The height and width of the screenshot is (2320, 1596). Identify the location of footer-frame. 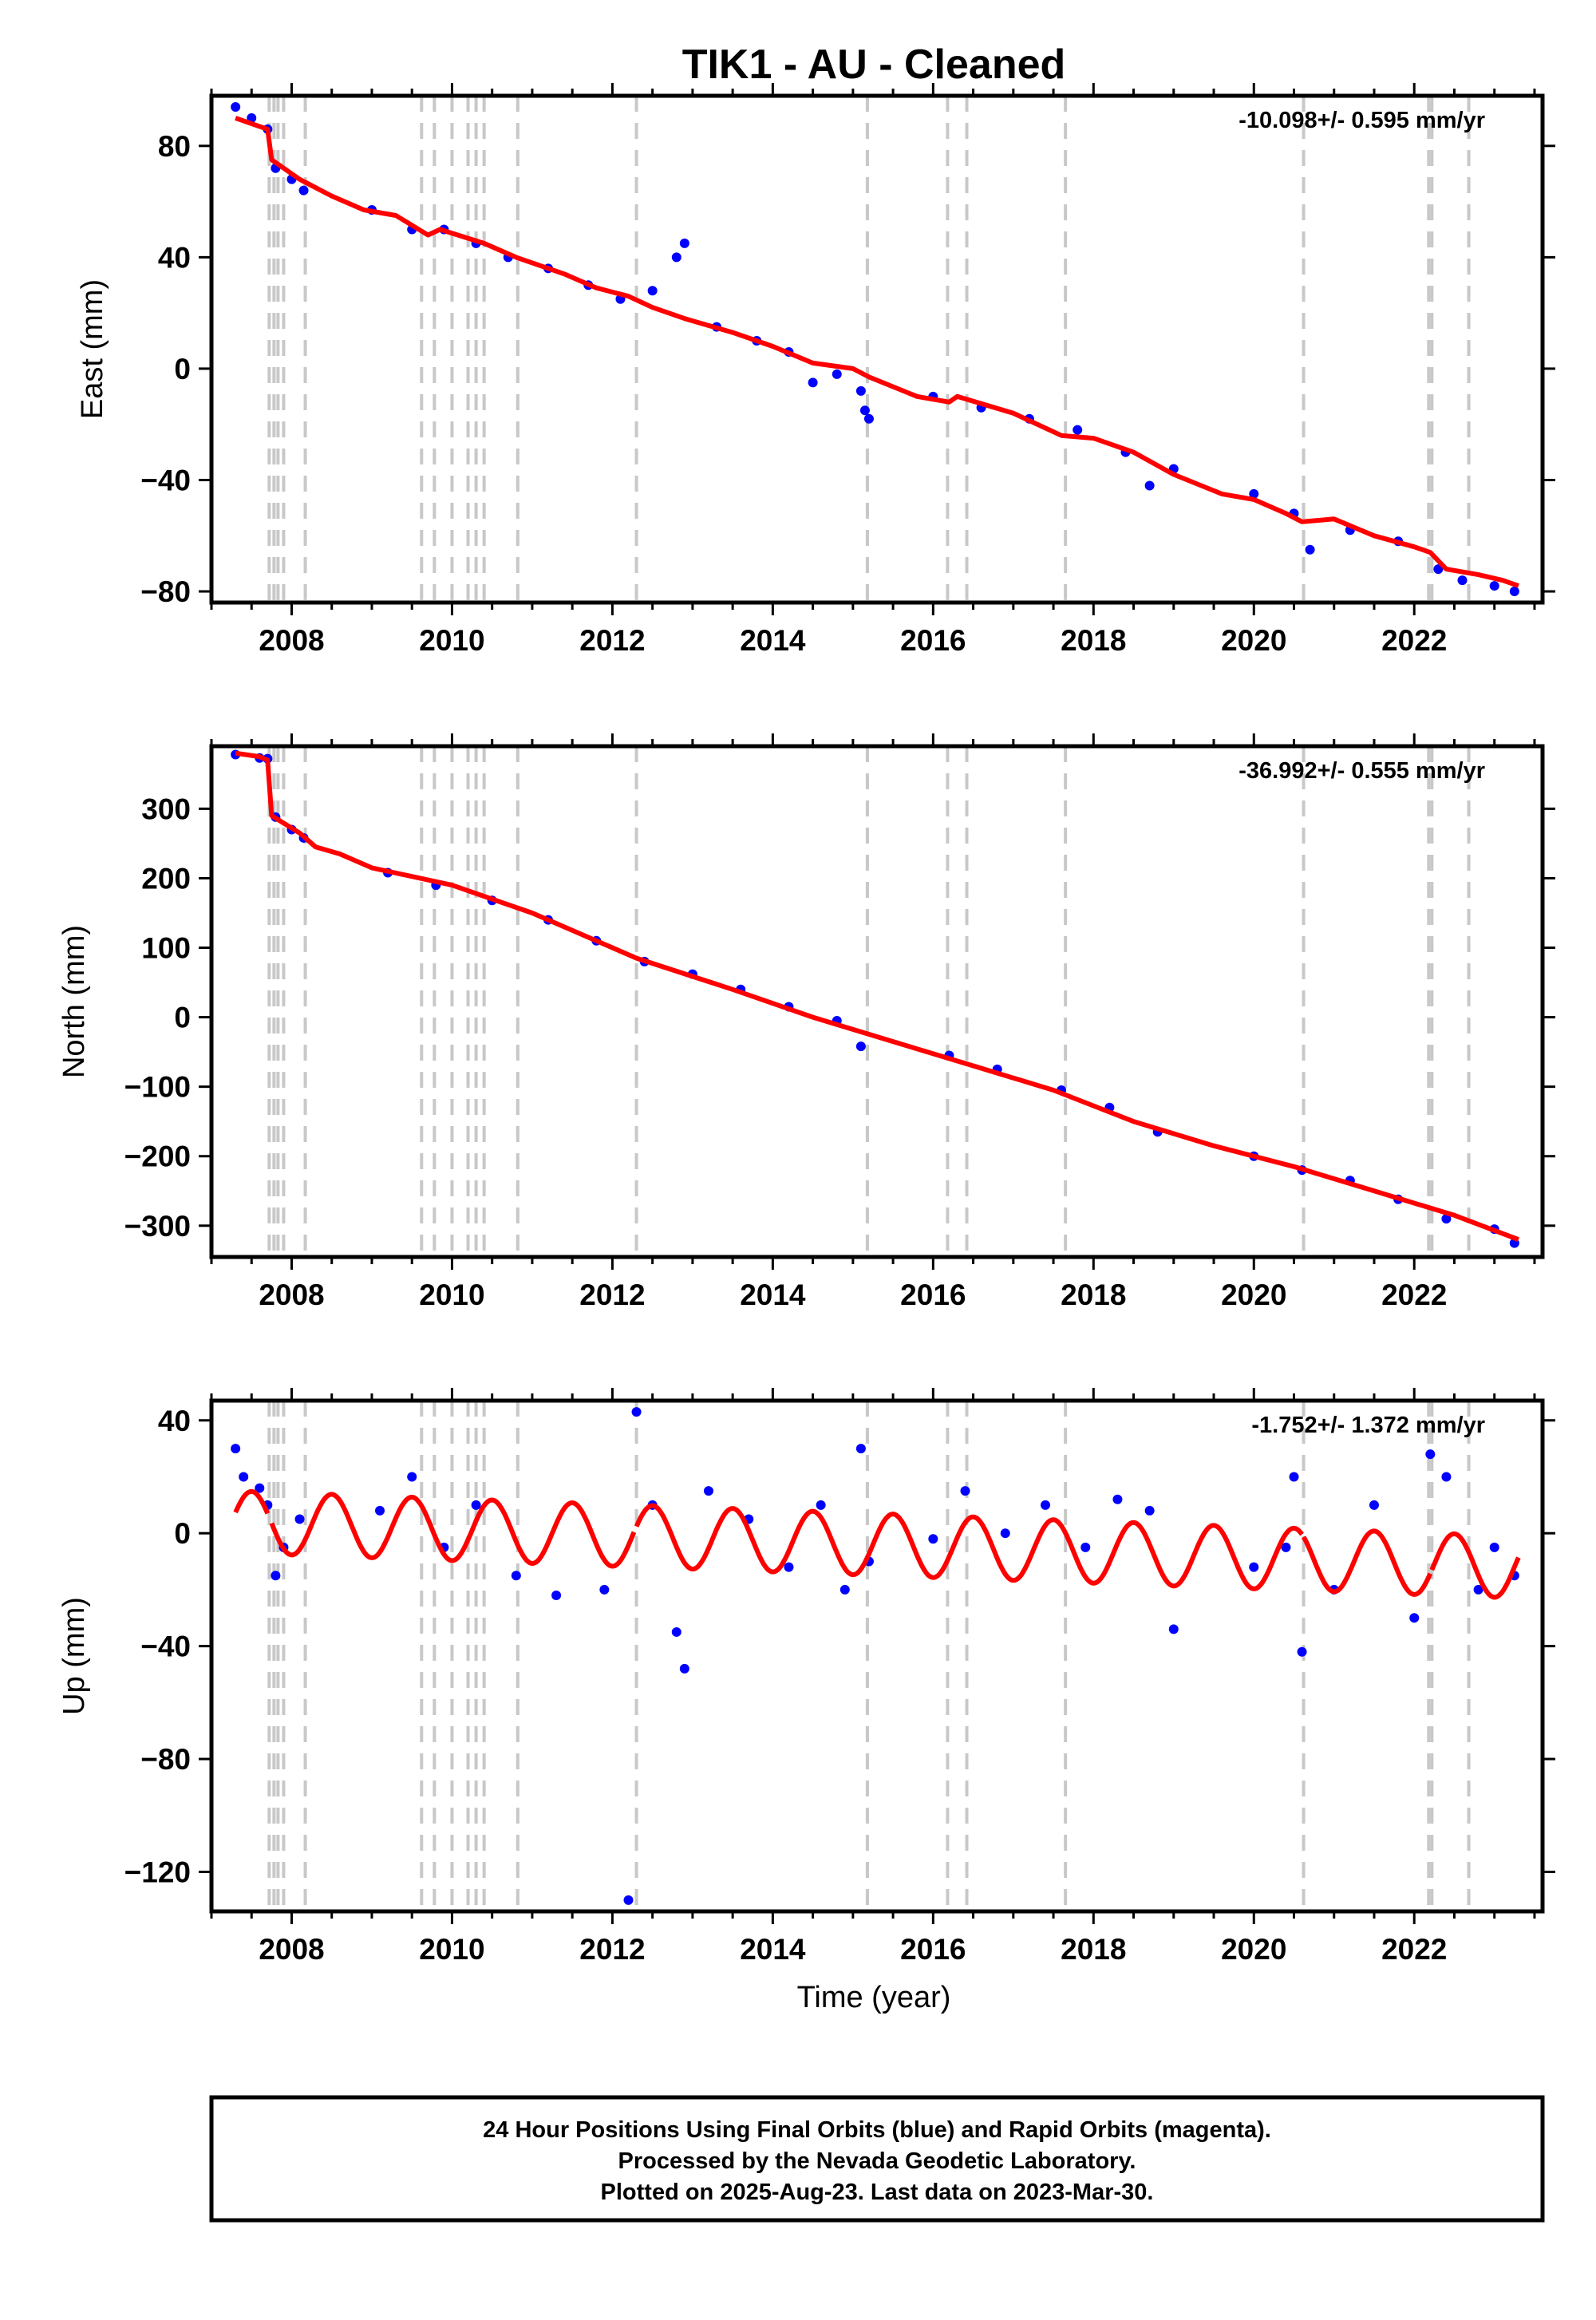
(877, 2159).